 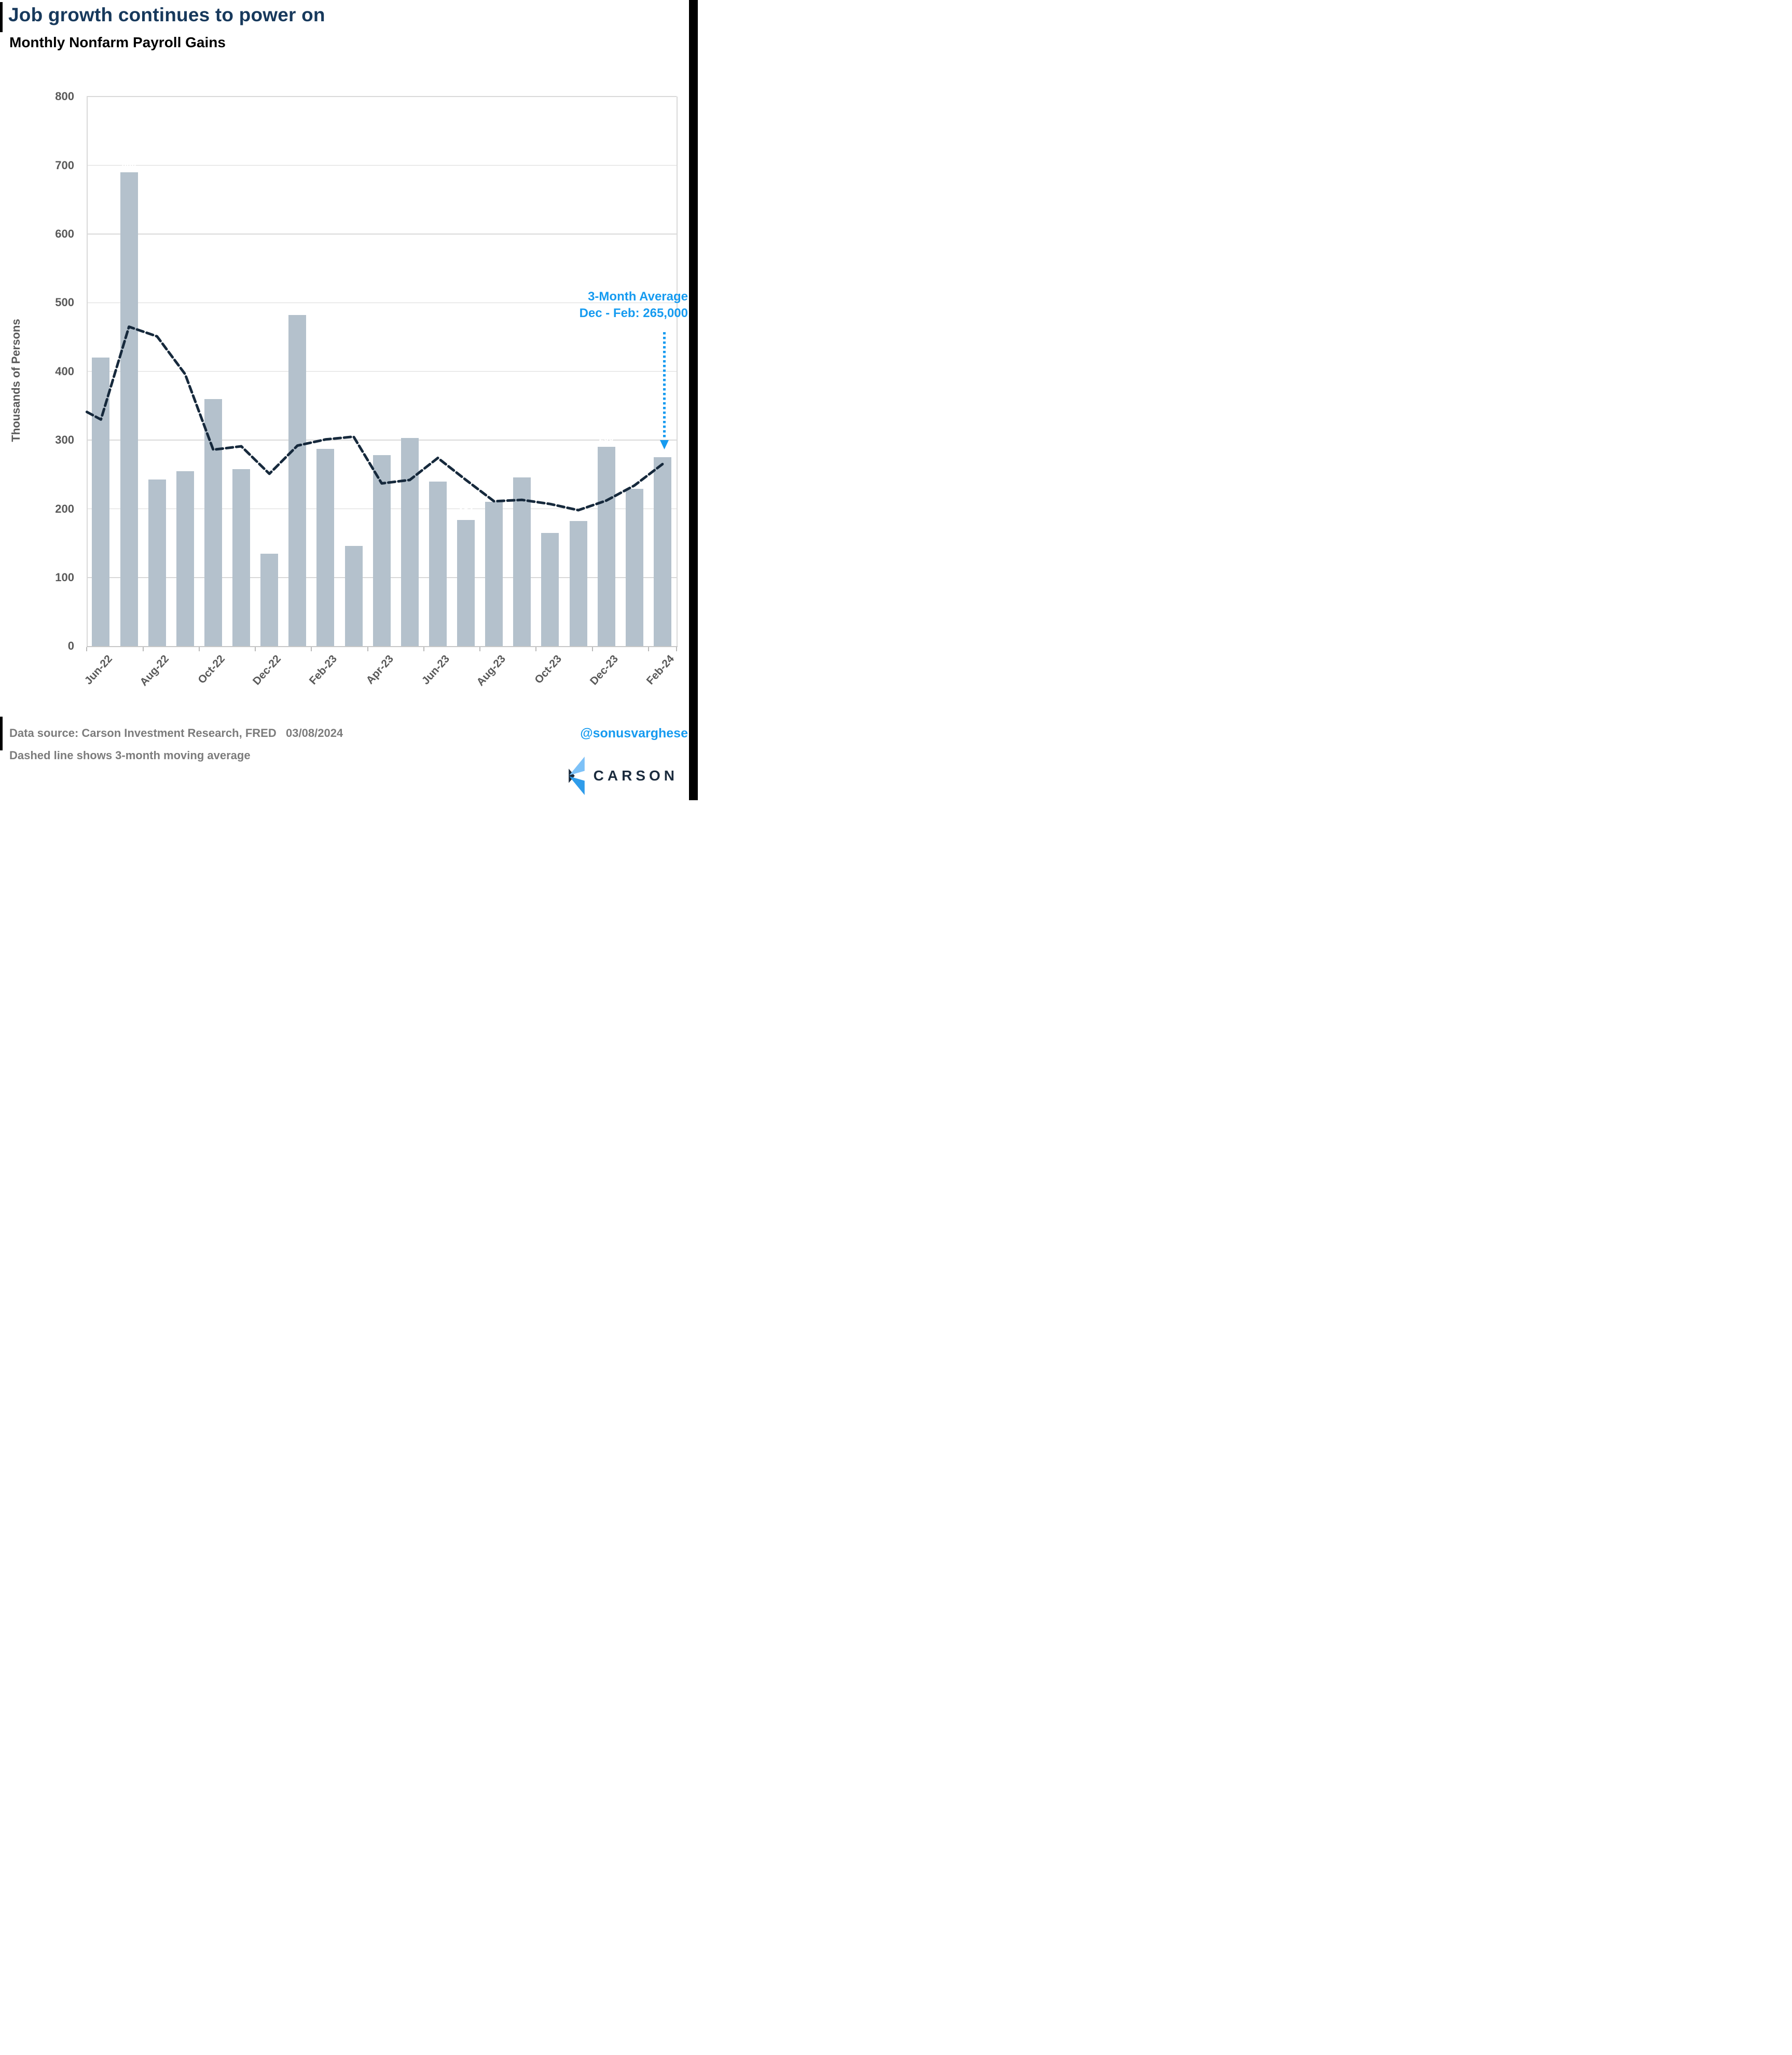 I want to click on bar-value-label: 135, so click(x=269, y=545).